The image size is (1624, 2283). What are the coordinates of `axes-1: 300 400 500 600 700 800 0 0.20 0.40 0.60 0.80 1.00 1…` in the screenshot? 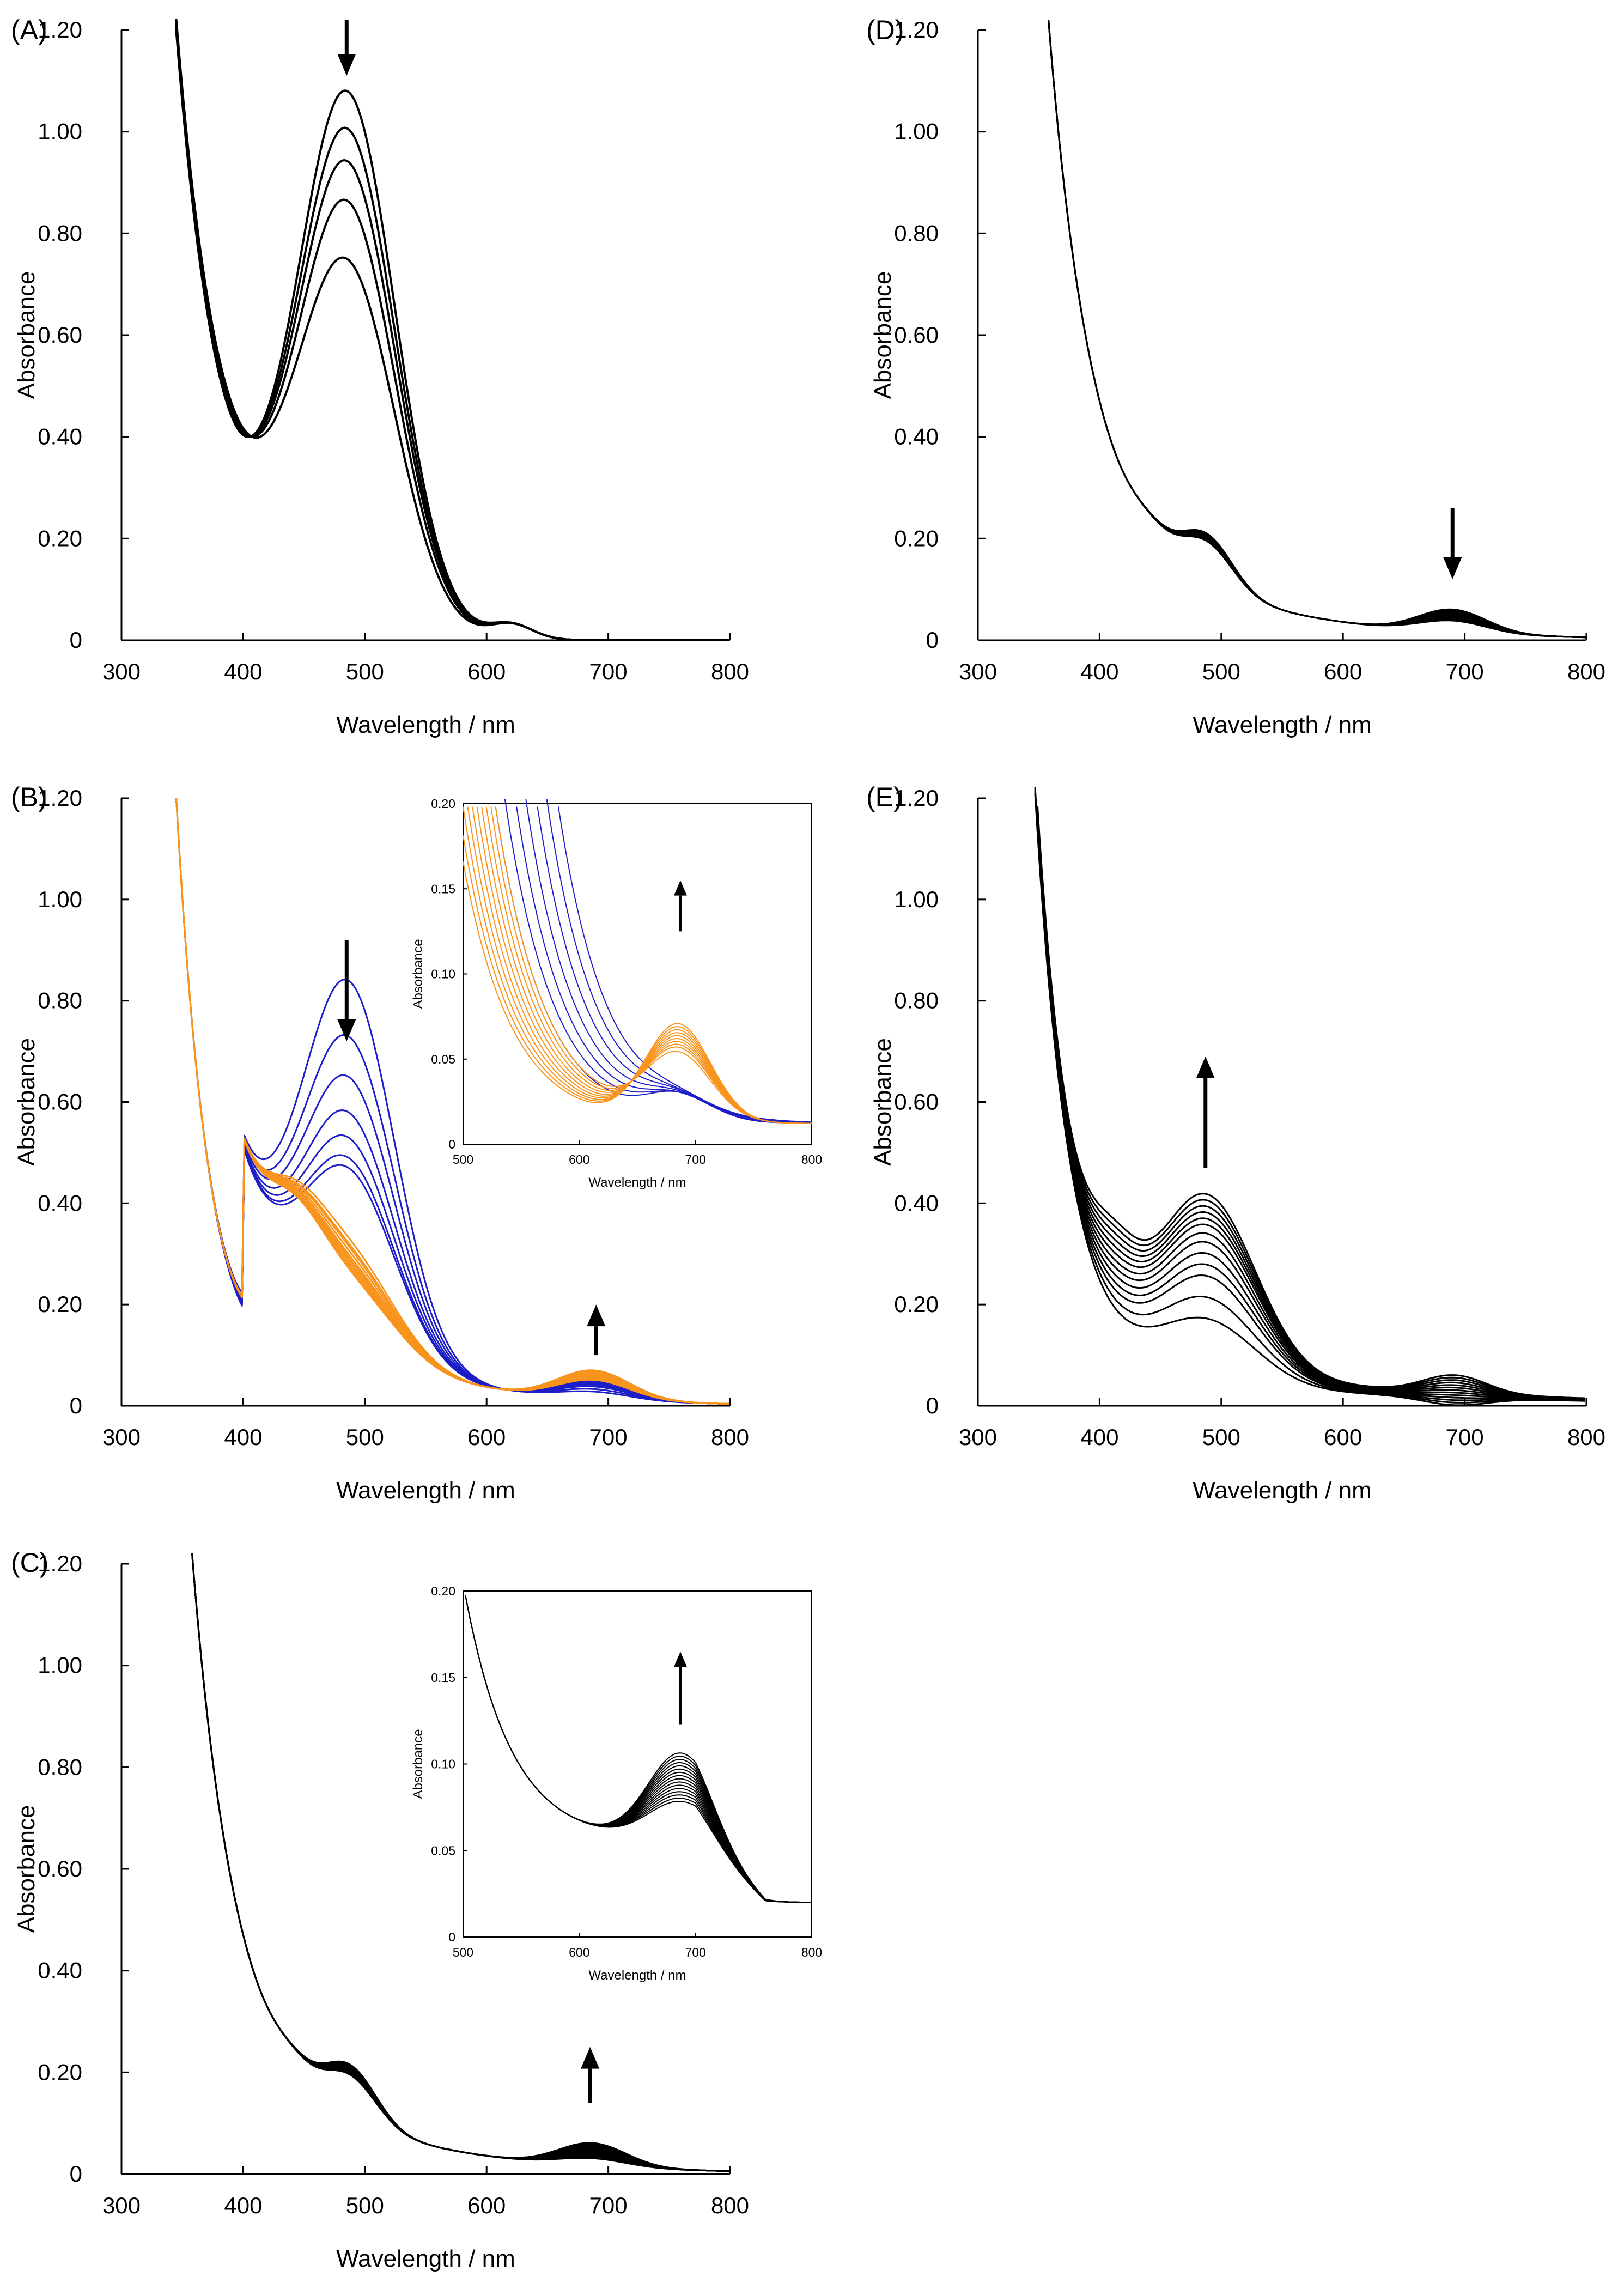 It's located at (381, 377).